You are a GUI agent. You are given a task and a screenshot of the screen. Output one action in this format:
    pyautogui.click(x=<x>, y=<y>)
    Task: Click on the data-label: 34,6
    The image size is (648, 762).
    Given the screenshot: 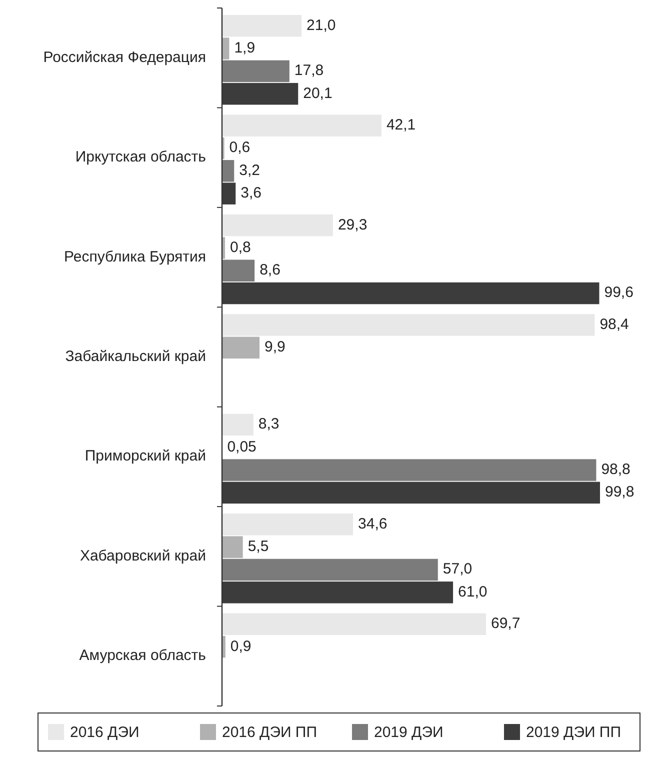 What is the action you would take?
    pyautogui.click(x=373, y=523)
    